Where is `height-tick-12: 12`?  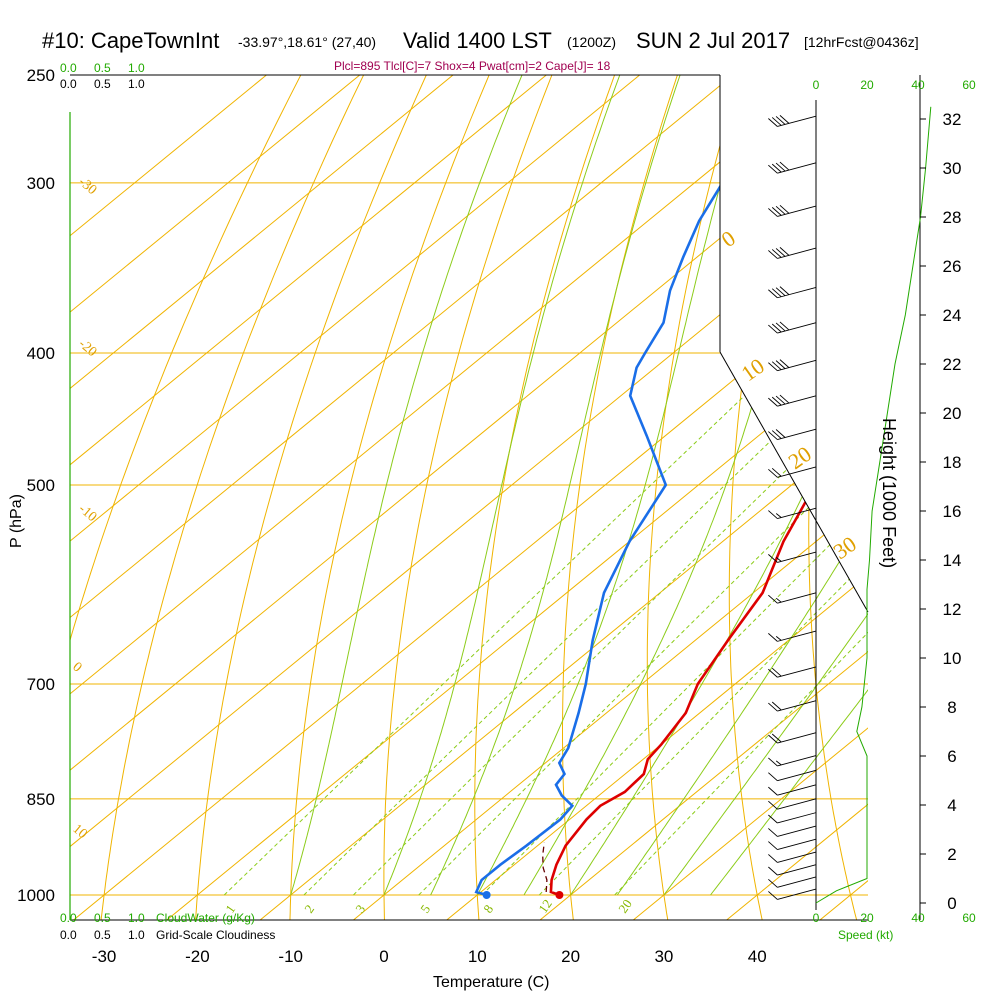
height-tick-12: 12 is located at coordinates (952, 609).